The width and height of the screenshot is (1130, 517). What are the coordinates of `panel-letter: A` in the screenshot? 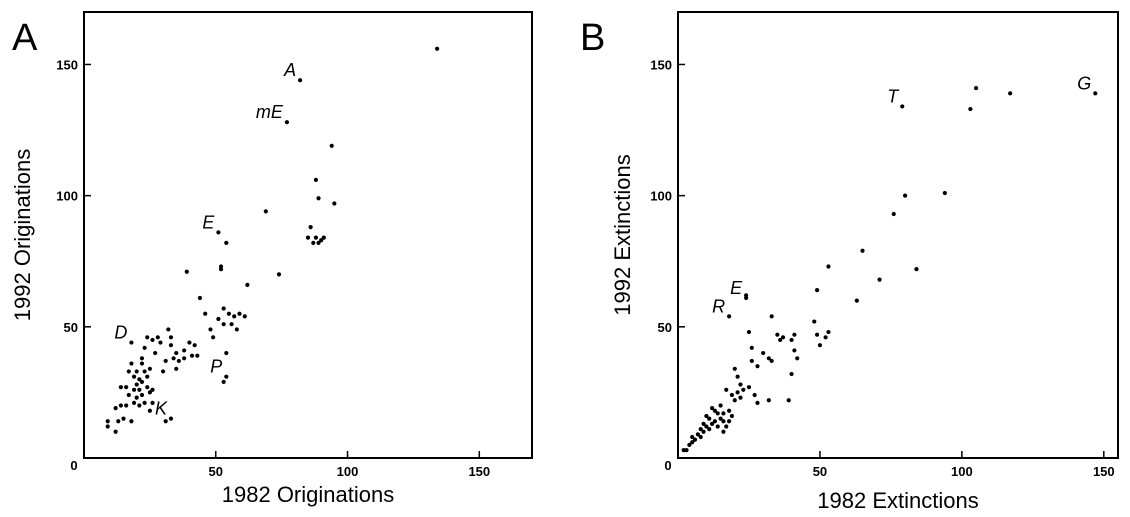 It's located at (25, 38).